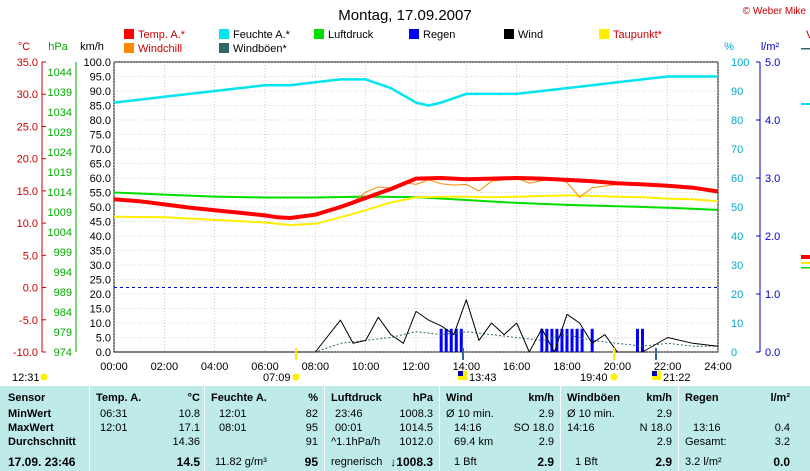 The height and width of the screenshot is (471, 810). What do you see at coordinates (404, 15) in the screenshot?
I see `chart-title: Montag, 17.09.2007` at bounding box center [404, 15].